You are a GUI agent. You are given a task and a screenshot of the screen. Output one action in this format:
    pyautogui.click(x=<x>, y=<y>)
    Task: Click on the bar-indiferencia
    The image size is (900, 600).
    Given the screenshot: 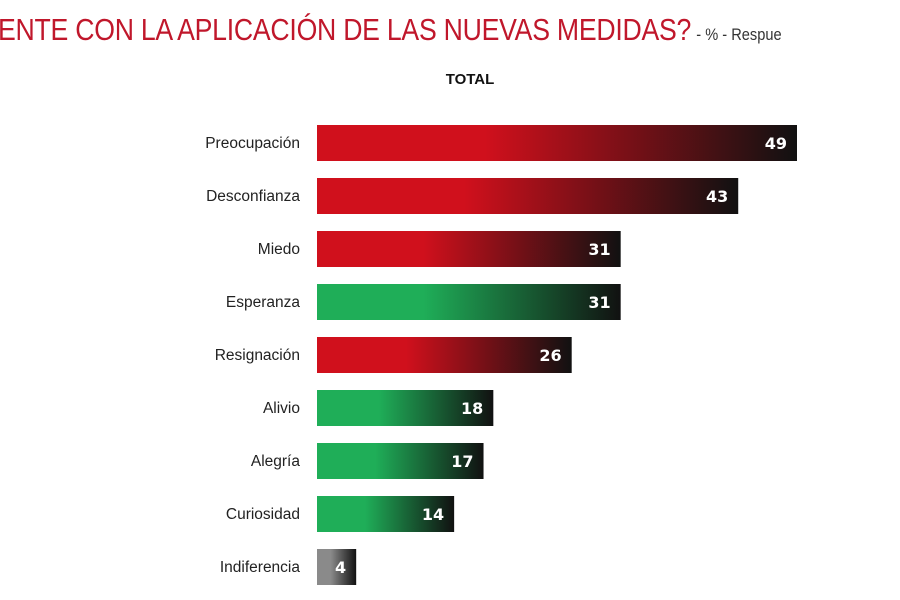 What is the action you would take?
    pyautogui.click(x=337, y=567)
    